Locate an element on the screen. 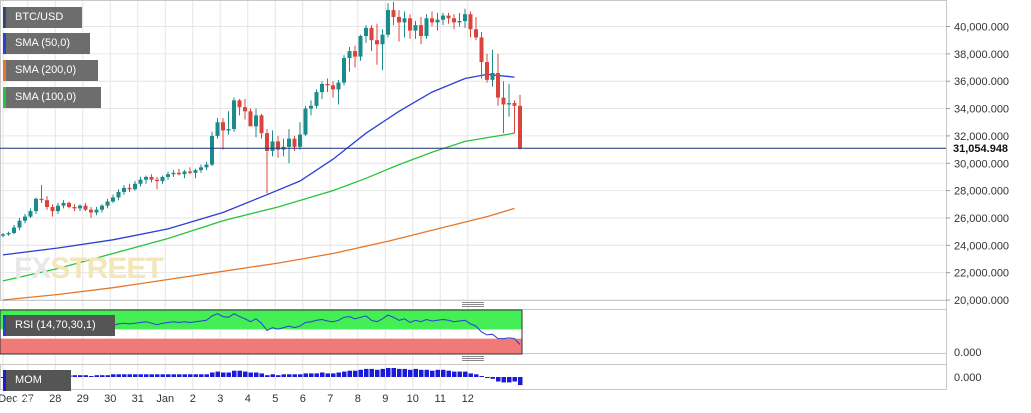 The image size is (1031, 413). legend-mom: MOM (20) is located at coordinates (37, 388).